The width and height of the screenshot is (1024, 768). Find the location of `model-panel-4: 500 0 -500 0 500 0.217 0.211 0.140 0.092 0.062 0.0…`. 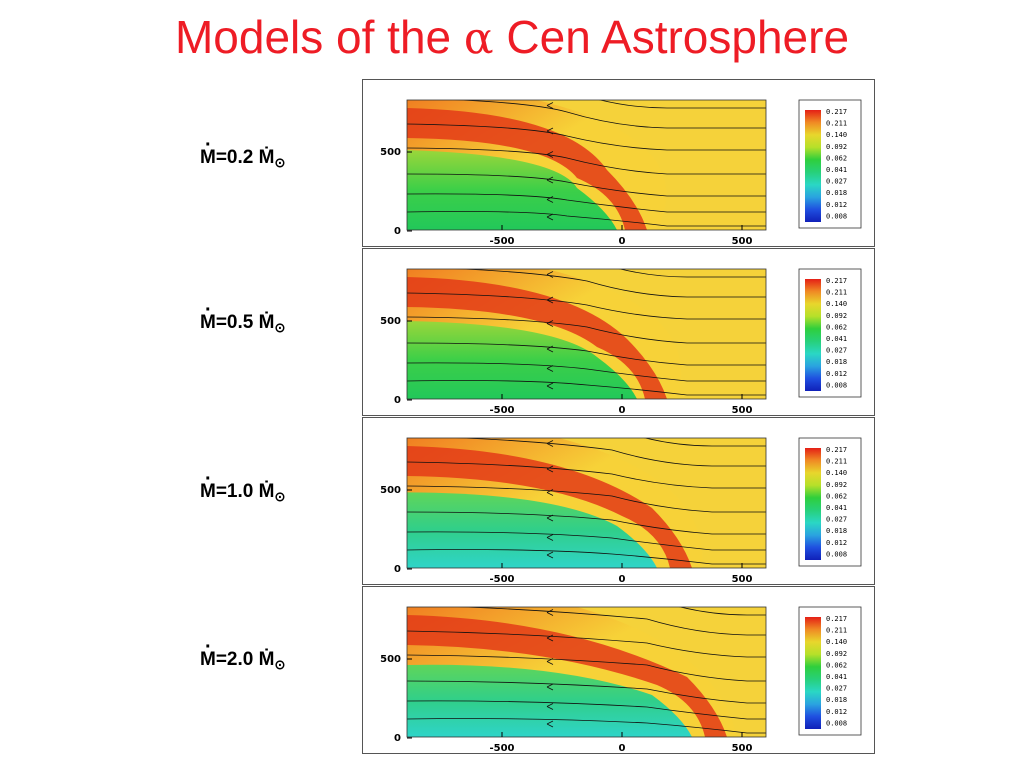

model-panel-4: 500 0 -500 0 500 0.217 0.211 0.140 0.092 0.062 0.0… is located at coordinates (618, 670).